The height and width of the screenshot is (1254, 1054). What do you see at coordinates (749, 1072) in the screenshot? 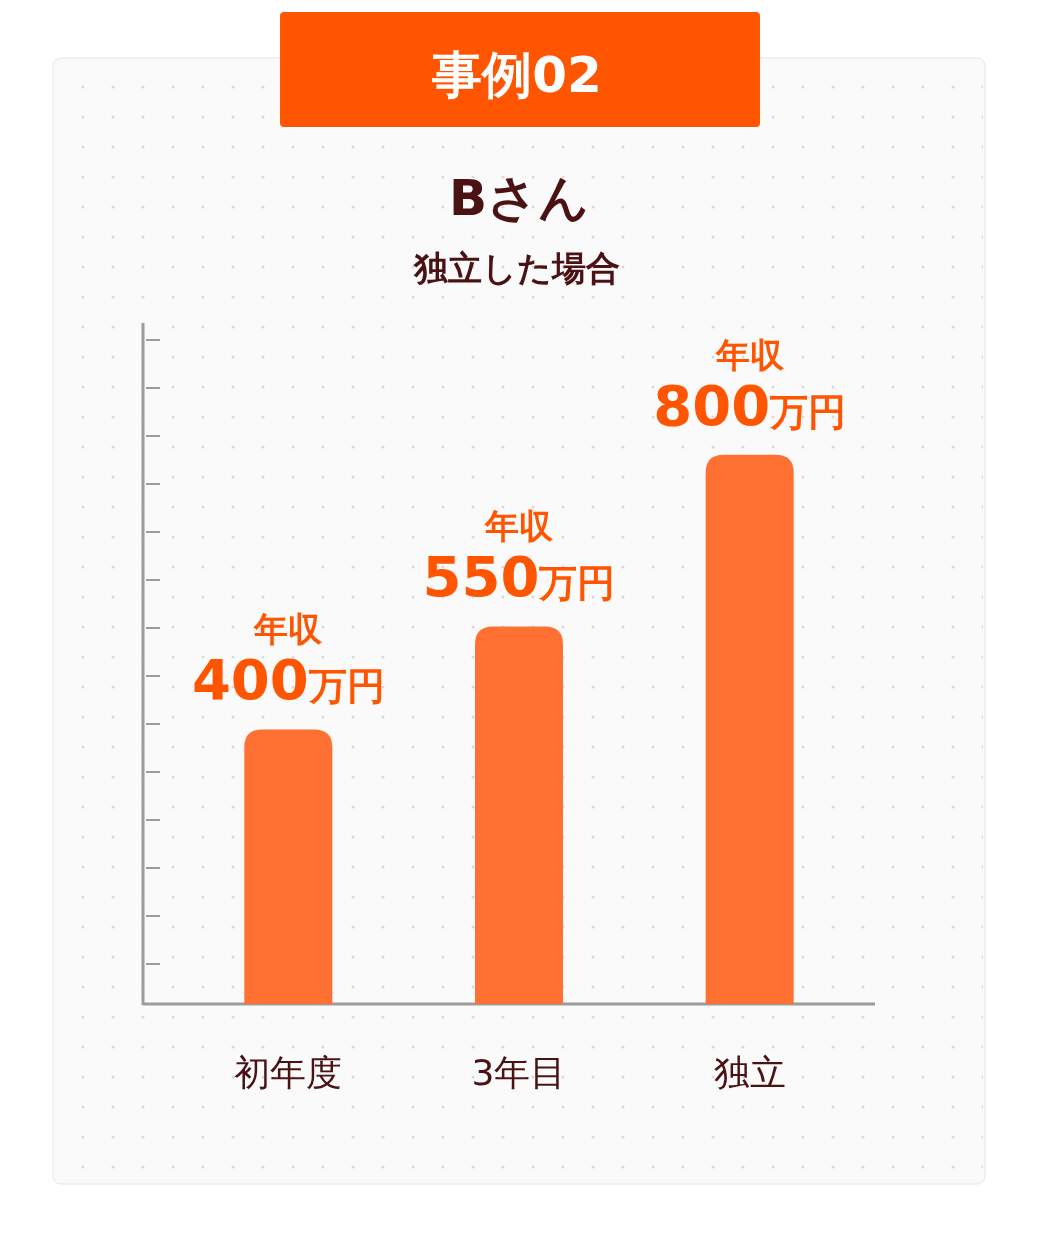
I see `x-tick-label: 独立` at bounding box center [749, 1072].